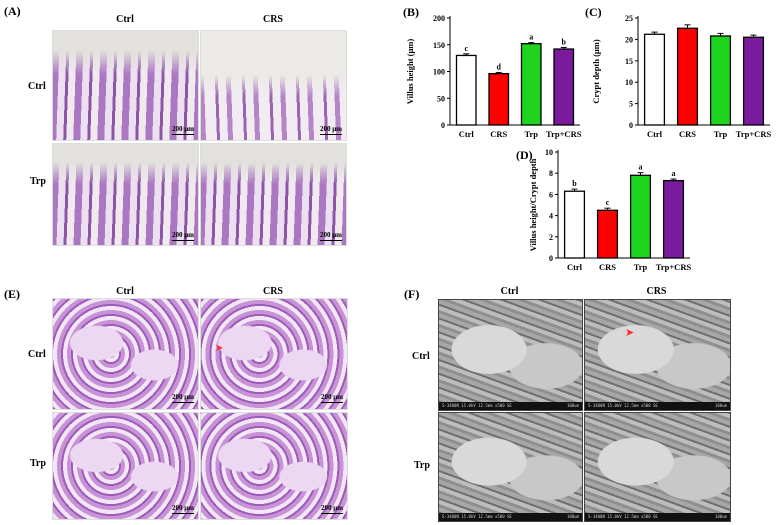 Image resolution: width=784 pixels, height=525 pixels. I want to click on y-tick-label: 4, so click(551, 216).